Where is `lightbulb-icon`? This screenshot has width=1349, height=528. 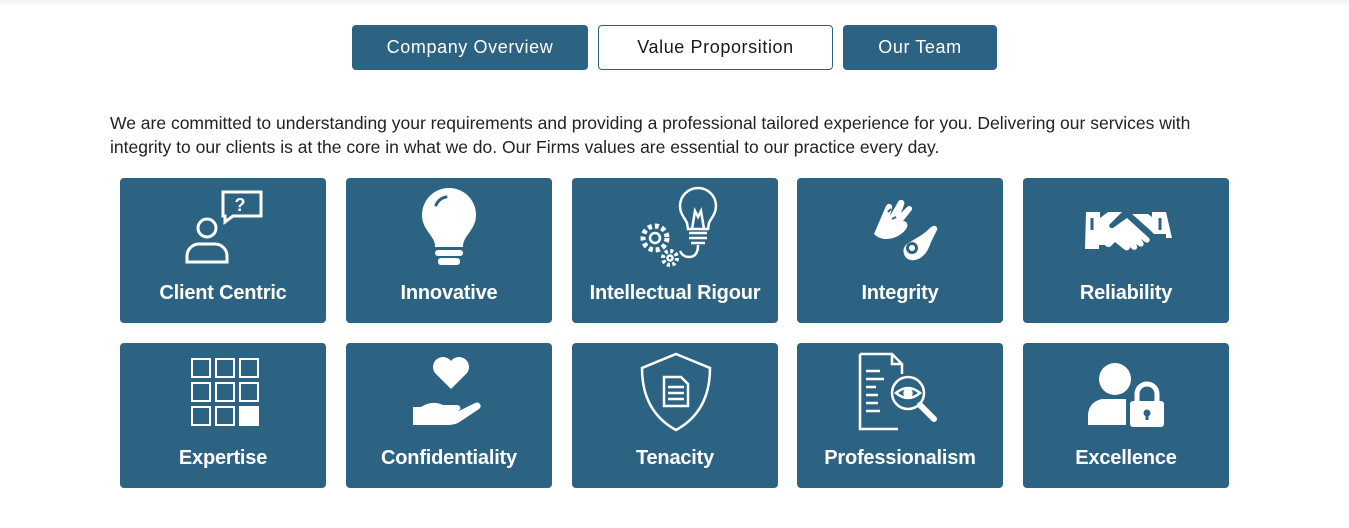 lightbulb-icon is located at coordinates (449, 227).